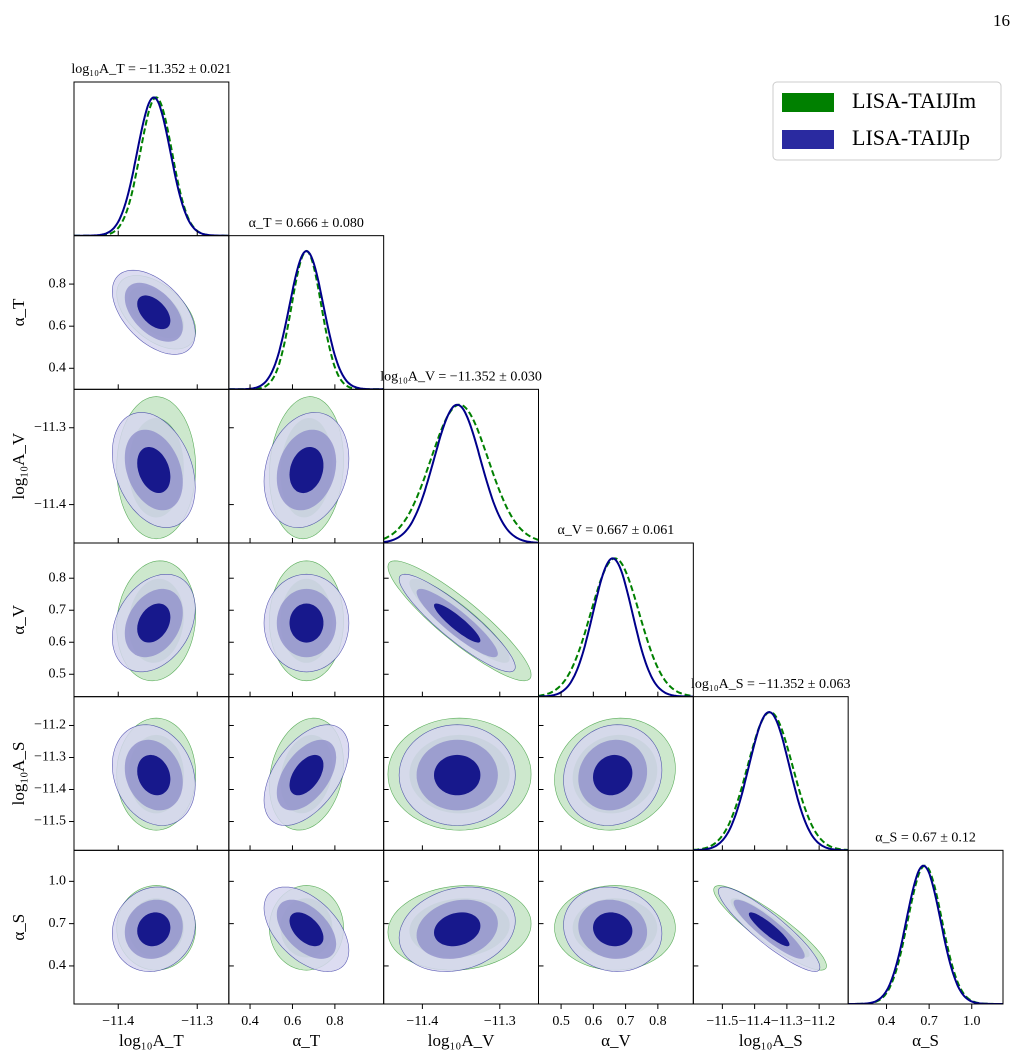 This screenshot has width=1018, height=1063. What do you see at coordinates (18, 927) in the screenshot?
I see `y-axis-label: α_S` at bounding box center [18, 927].